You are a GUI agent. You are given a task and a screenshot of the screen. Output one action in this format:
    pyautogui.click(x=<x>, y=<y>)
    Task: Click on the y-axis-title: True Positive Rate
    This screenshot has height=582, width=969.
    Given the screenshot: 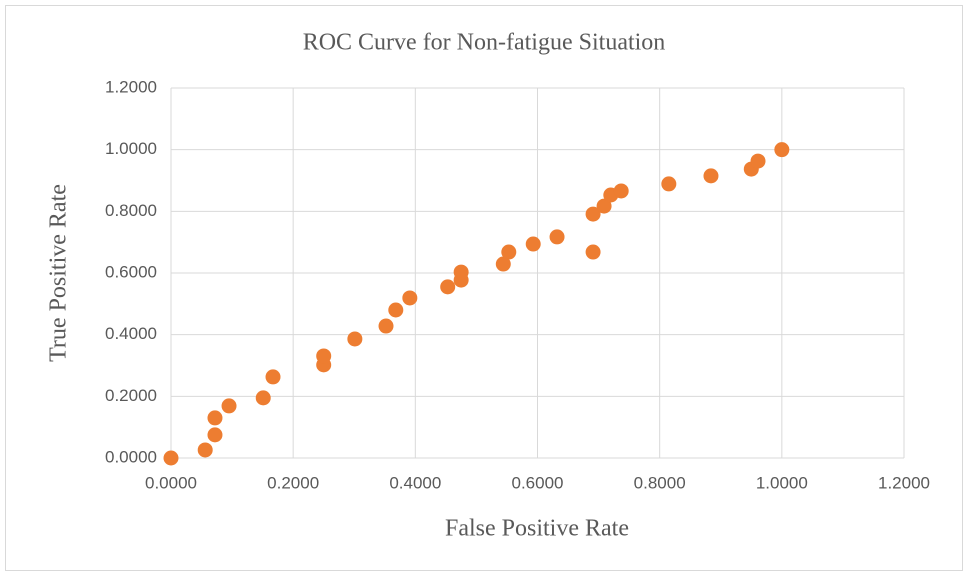 What is the action you would take?
    pyautogui.click(x=59, y=273)
    